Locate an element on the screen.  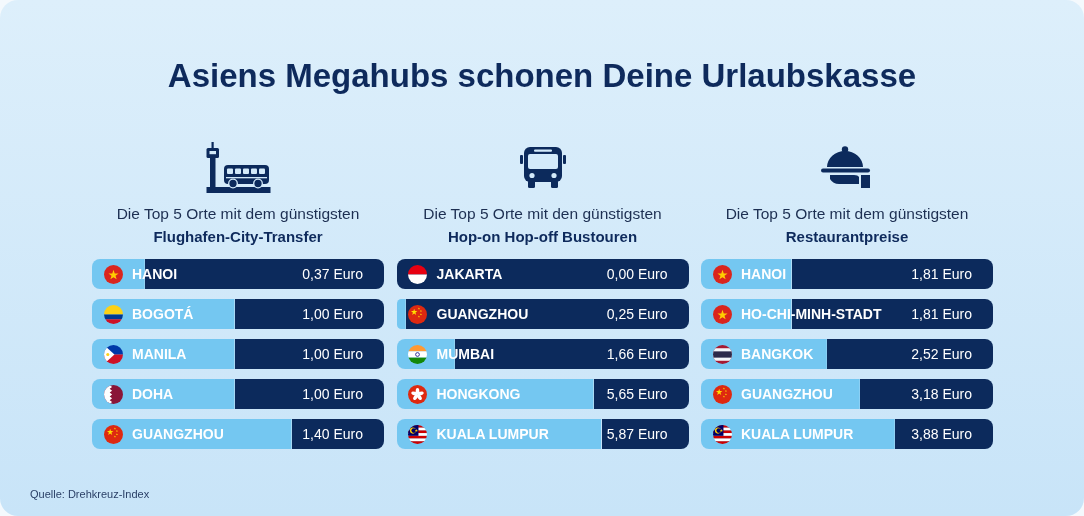
y-tick-label: BANGKOK is located at coordinates (777, 354).